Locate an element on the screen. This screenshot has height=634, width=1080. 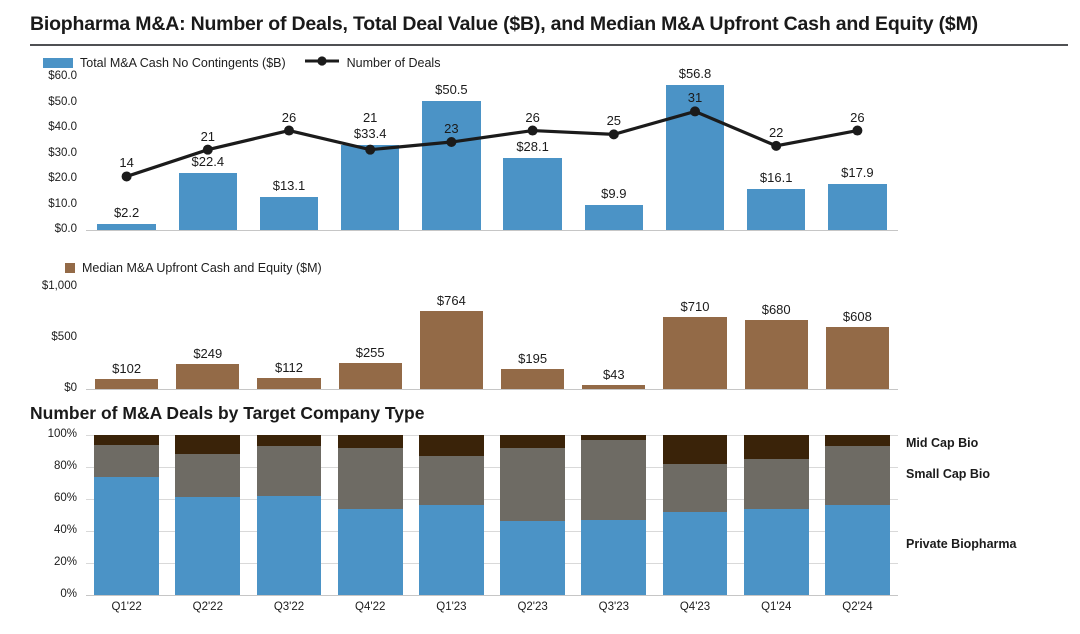
chart2-plot-area: $102 $249 $112 $255 $764 $195 $43 $710 $680 $608 is located at coordinates (492, 338).